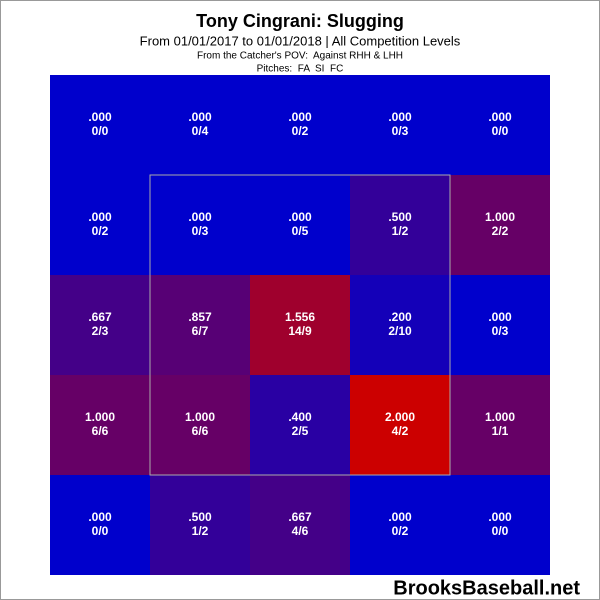 This screenshot has width=600, height=600. What do you see at coordinates (300, 531) in the screenshot?
I see `count-label: 4/6` at bounding box center [300, 531].